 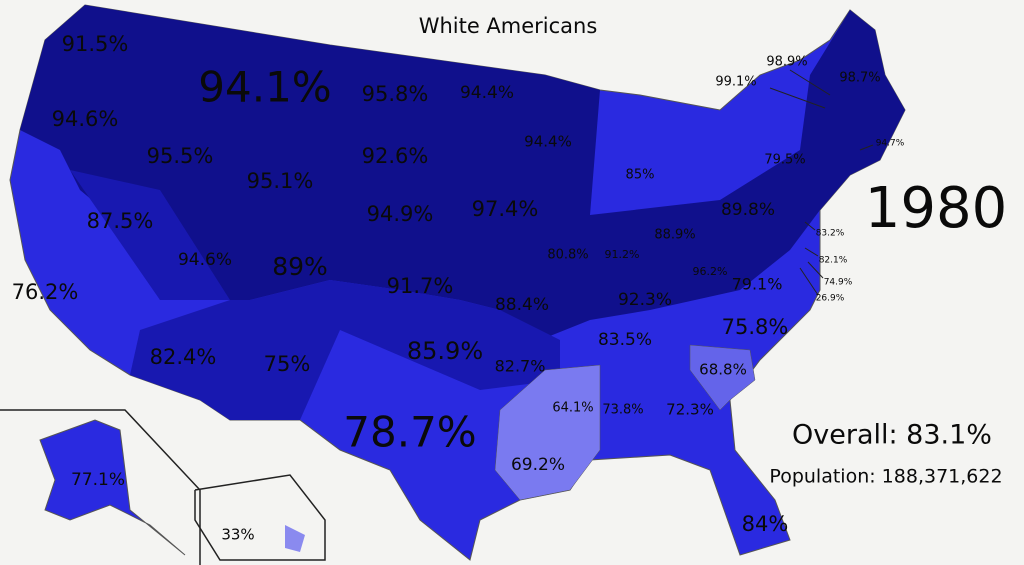 I want to click on state-label: 88.4%, so click(x=522, y=305).